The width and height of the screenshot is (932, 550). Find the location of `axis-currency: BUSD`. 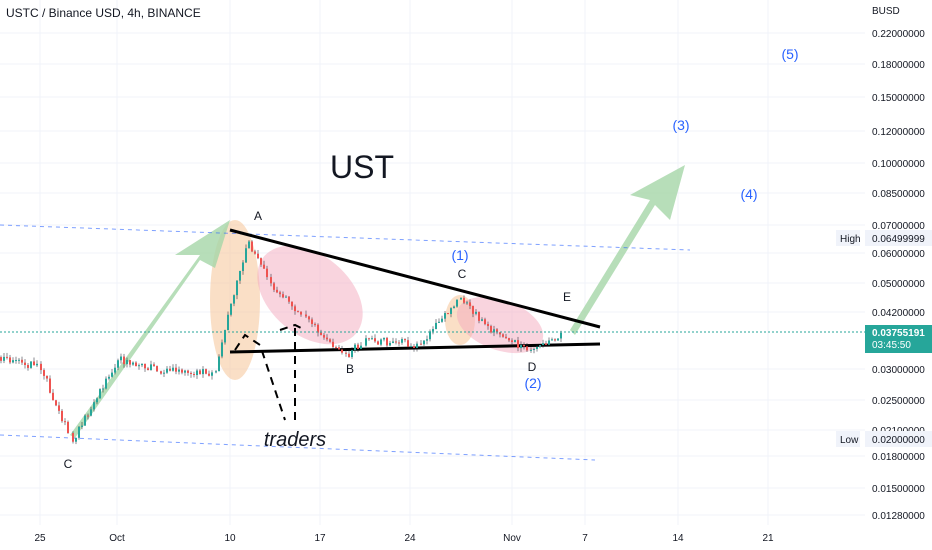

axis-currency: BUSD is located at coordinates (886, 11).